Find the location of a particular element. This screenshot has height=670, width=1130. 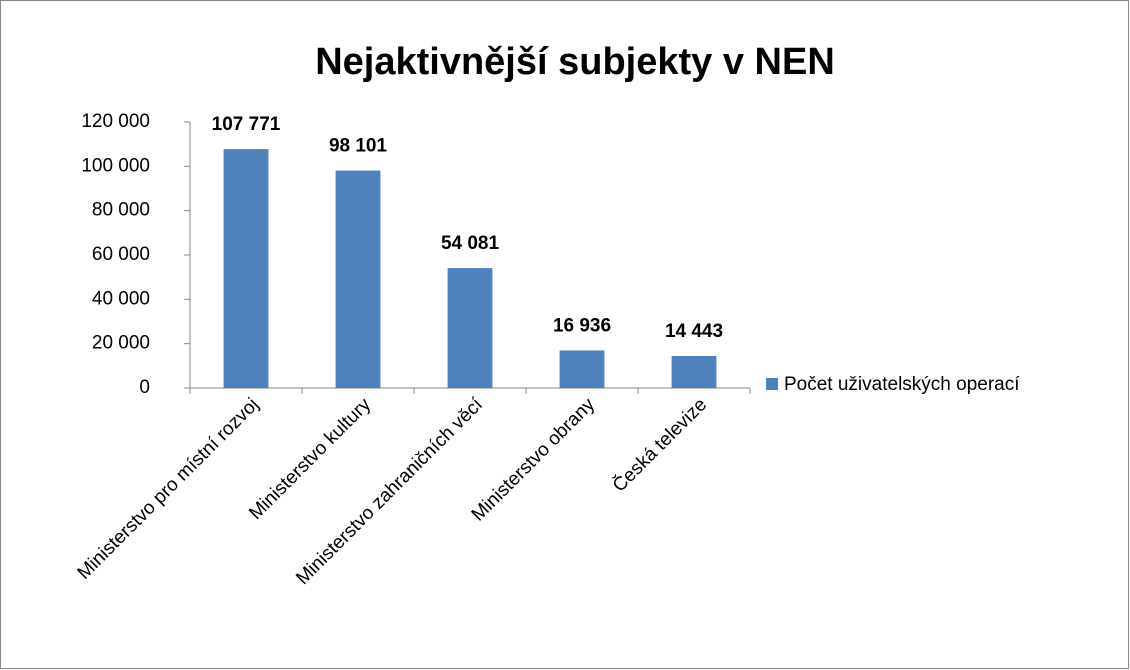

legend-label: Počet uživatelských operací is located at coordinates (902, 384).